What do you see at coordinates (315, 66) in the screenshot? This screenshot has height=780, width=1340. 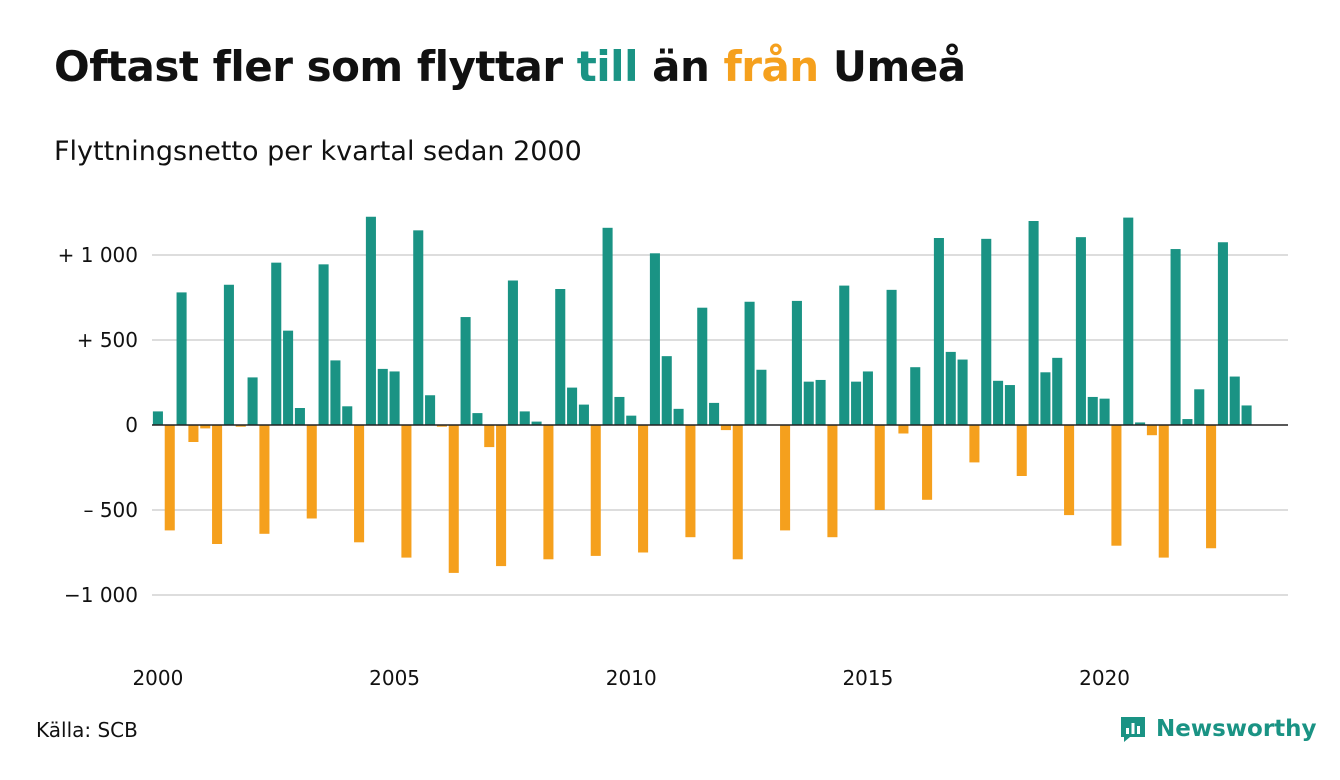 I see `title-part-1: Oftast fler som flyttar` at bounding box center [315, 66].